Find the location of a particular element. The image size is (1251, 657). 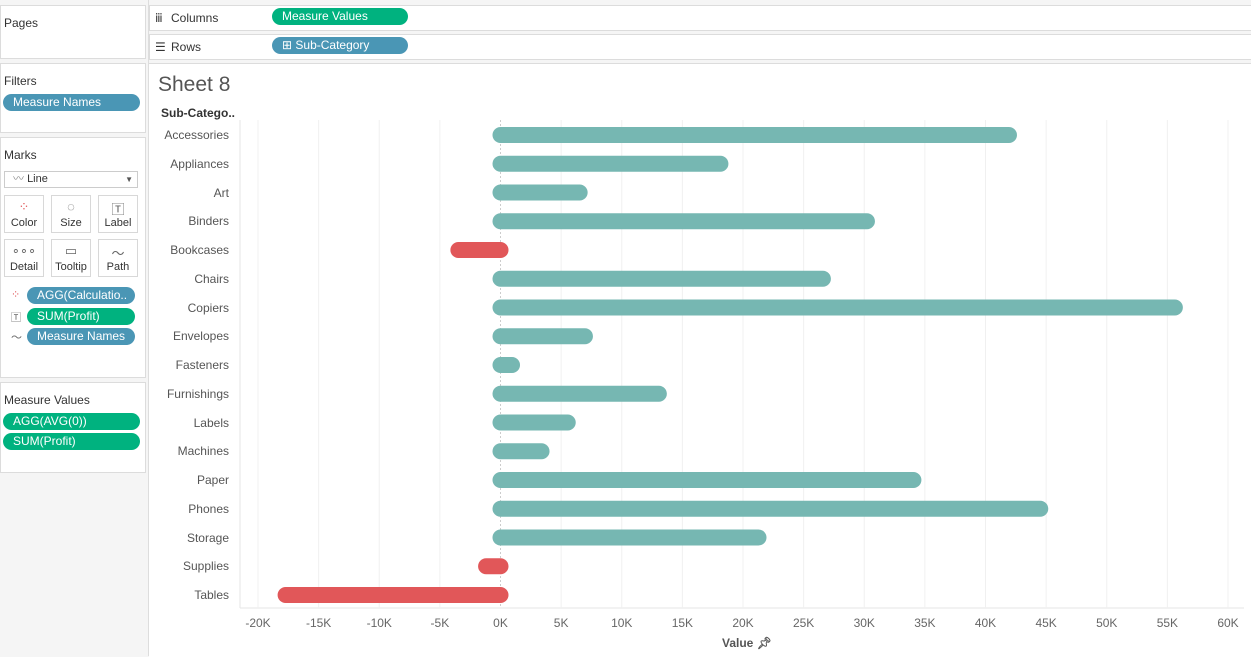

x-tick-label: 30K is located at coordinates (864, 623).